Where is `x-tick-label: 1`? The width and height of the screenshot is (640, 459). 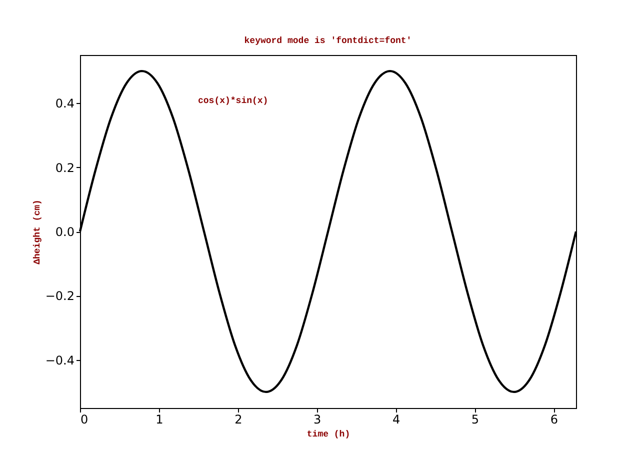
x-tick-label: 1 is located at coordinates (160, 419).